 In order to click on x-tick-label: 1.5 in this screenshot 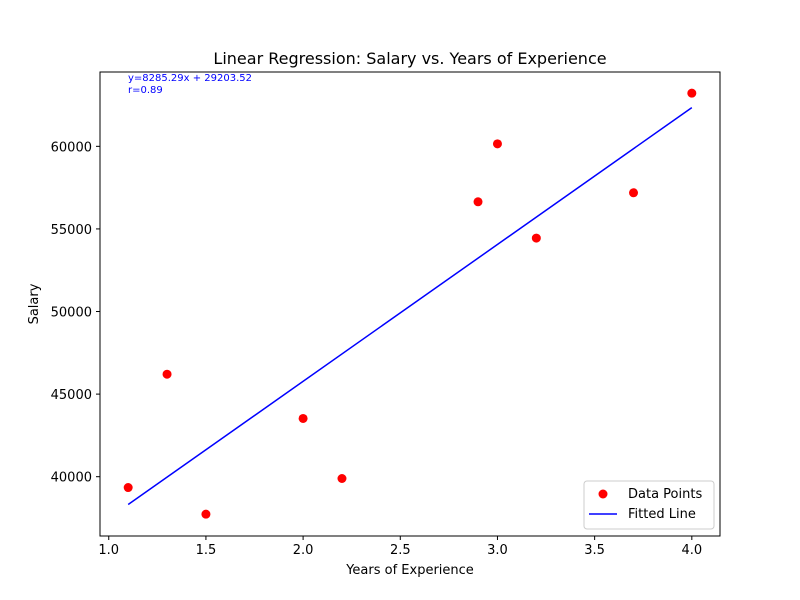, I will do `click(206, 550)`.